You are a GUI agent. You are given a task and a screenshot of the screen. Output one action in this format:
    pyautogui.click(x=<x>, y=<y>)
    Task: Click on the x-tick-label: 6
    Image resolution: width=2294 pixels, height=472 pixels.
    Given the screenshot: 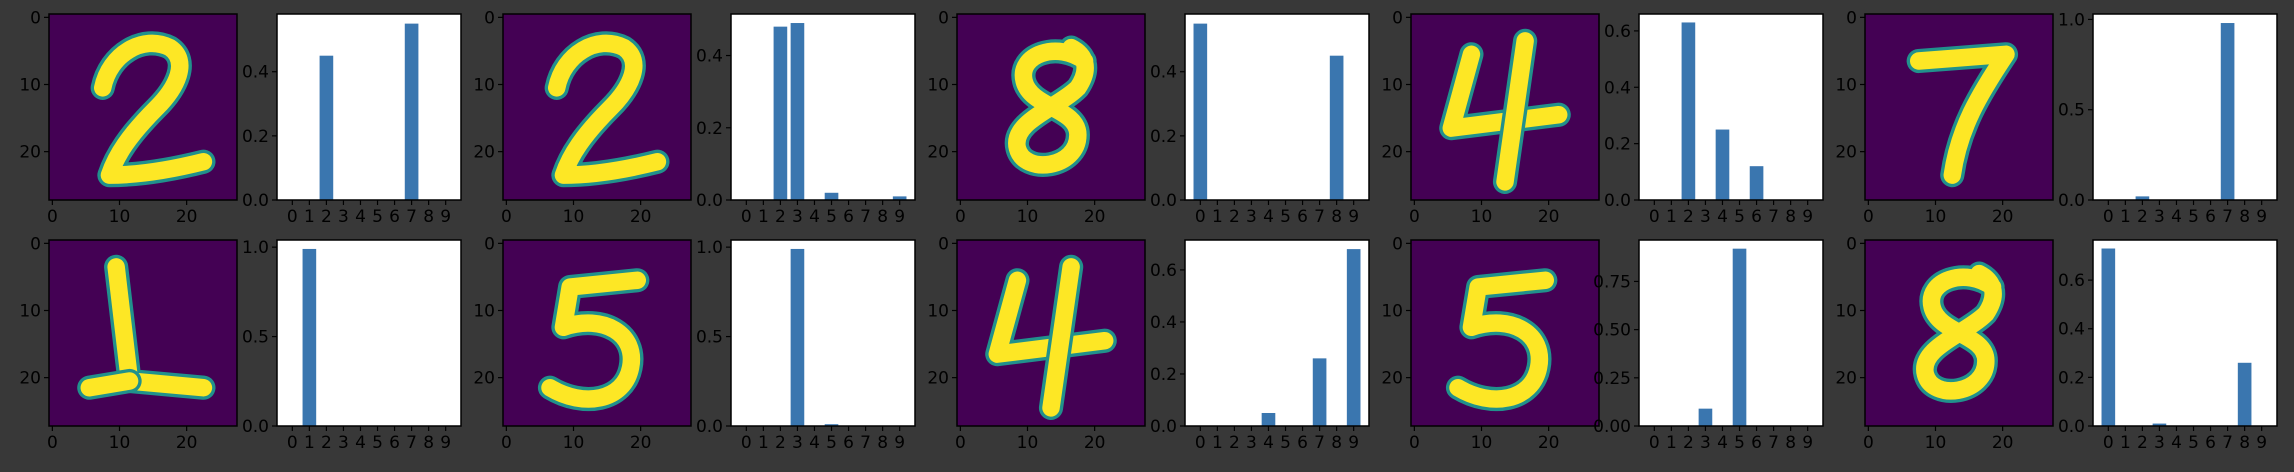 What is the action you would take?
    pyautogui.click(x=394, y=443)
    